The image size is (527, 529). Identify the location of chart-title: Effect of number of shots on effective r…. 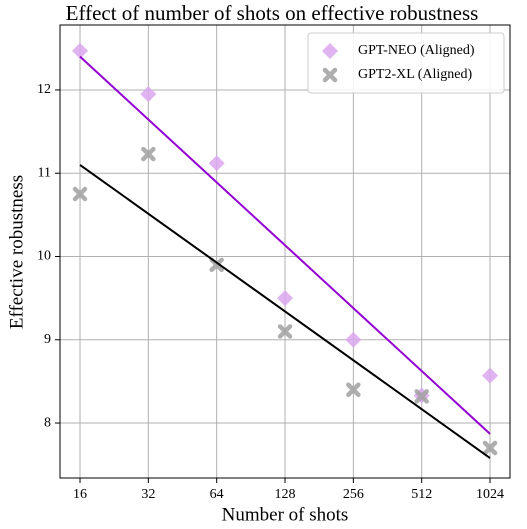
(272, 13).